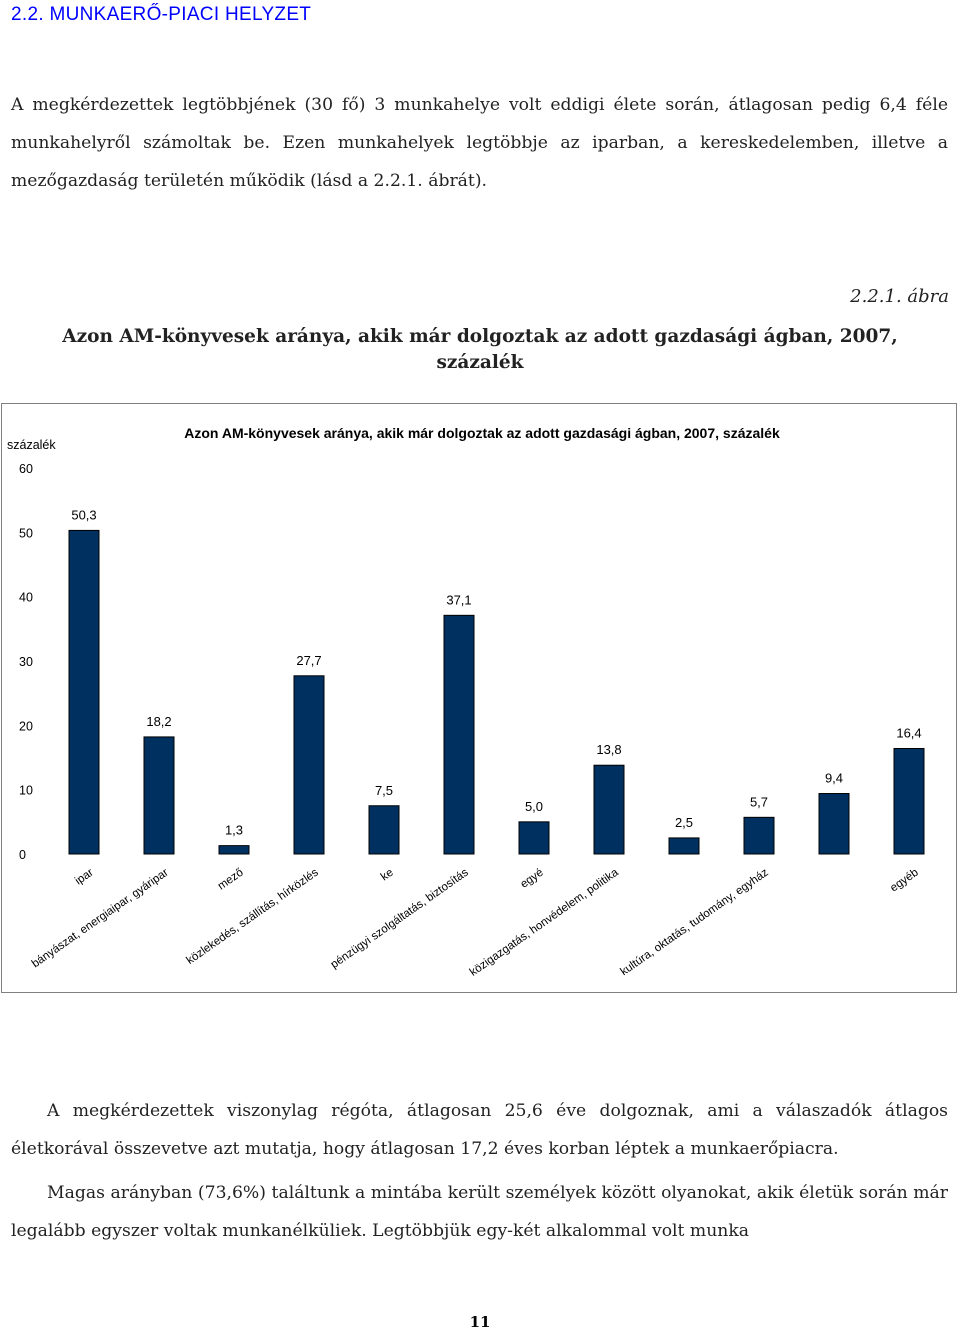  What do you see at coordinates (608, 749) in the screenshot?
I see `value-label: 13,8` at bounding box center [608, 749].